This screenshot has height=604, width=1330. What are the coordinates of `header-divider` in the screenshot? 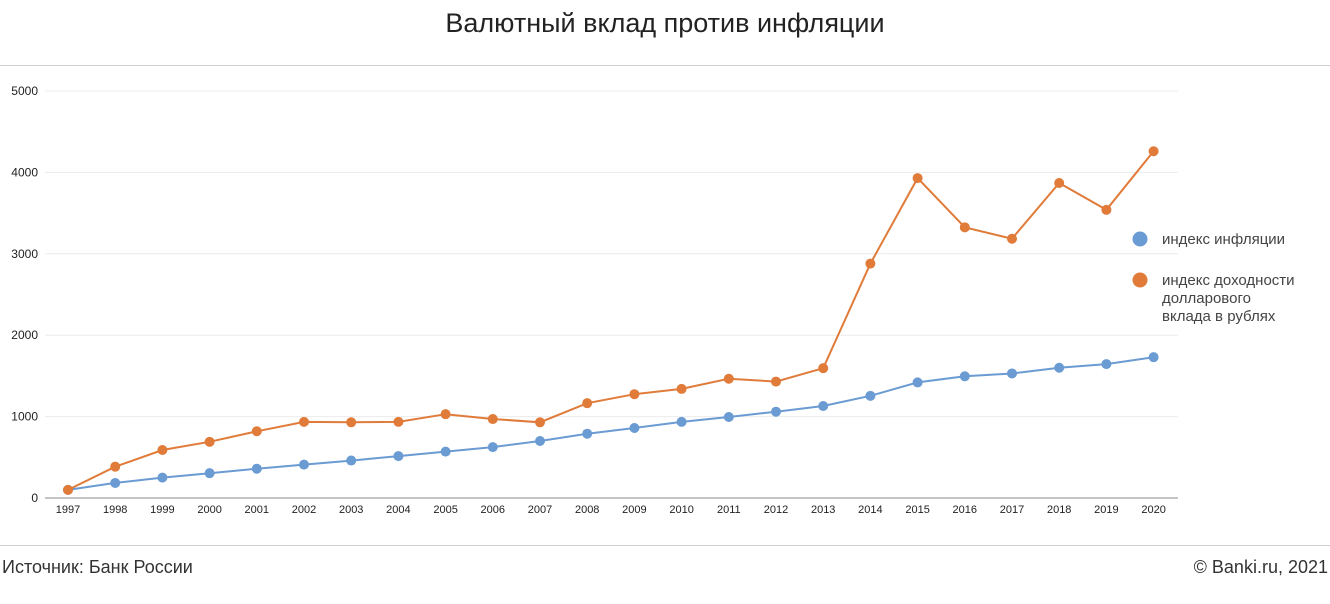 It's located at (665, 65).